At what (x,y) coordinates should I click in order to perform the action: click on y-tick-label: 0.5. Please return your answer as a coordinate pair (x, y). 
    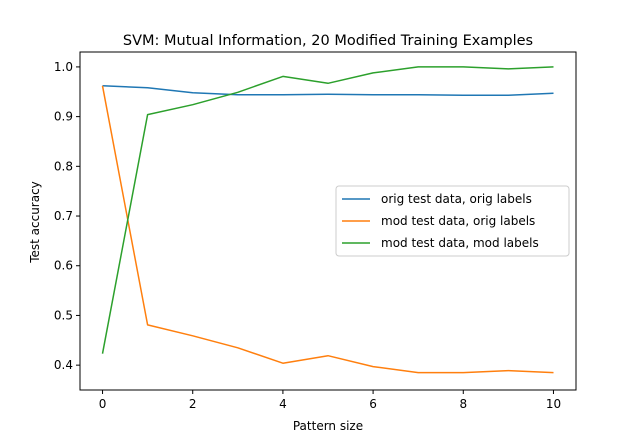
    Looking at the image, I should click on (63, 315).